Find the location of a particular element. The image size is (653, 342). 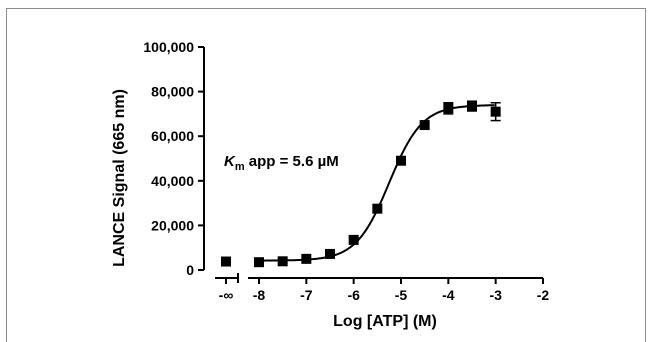

km-symbol: K is located at coordinates (230, 161).